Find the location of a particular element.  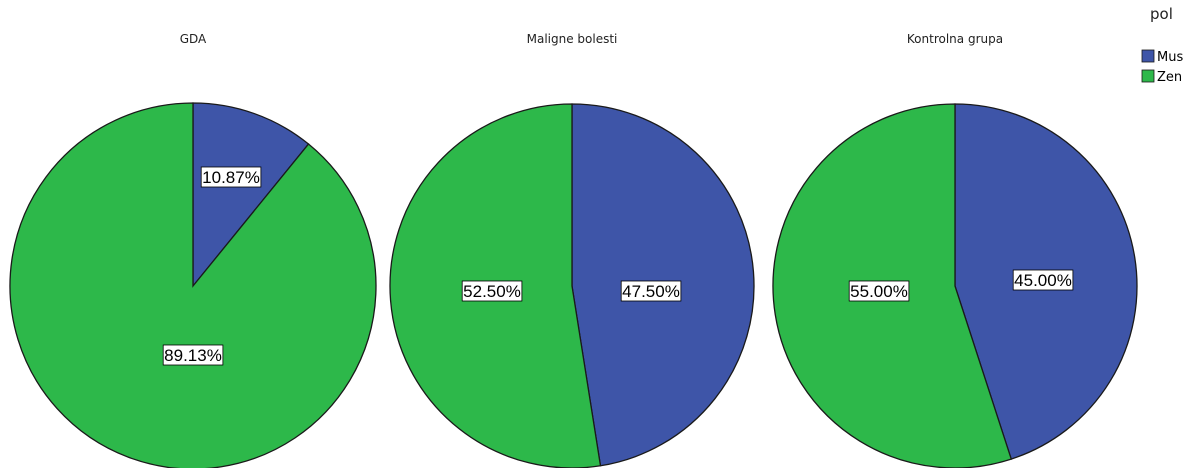

pie-data-label: 10.87% is located at coordinates (231, 177).